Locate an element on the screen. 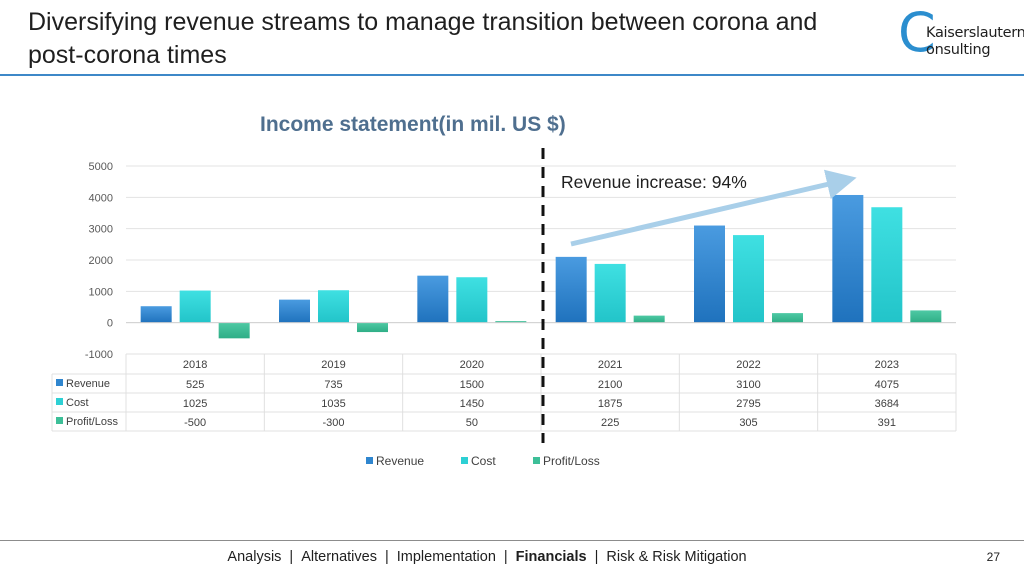 The height and width of the screenshot is (576, 1024). bar-profit-loss-2021 is located at coordinates (649, 319).